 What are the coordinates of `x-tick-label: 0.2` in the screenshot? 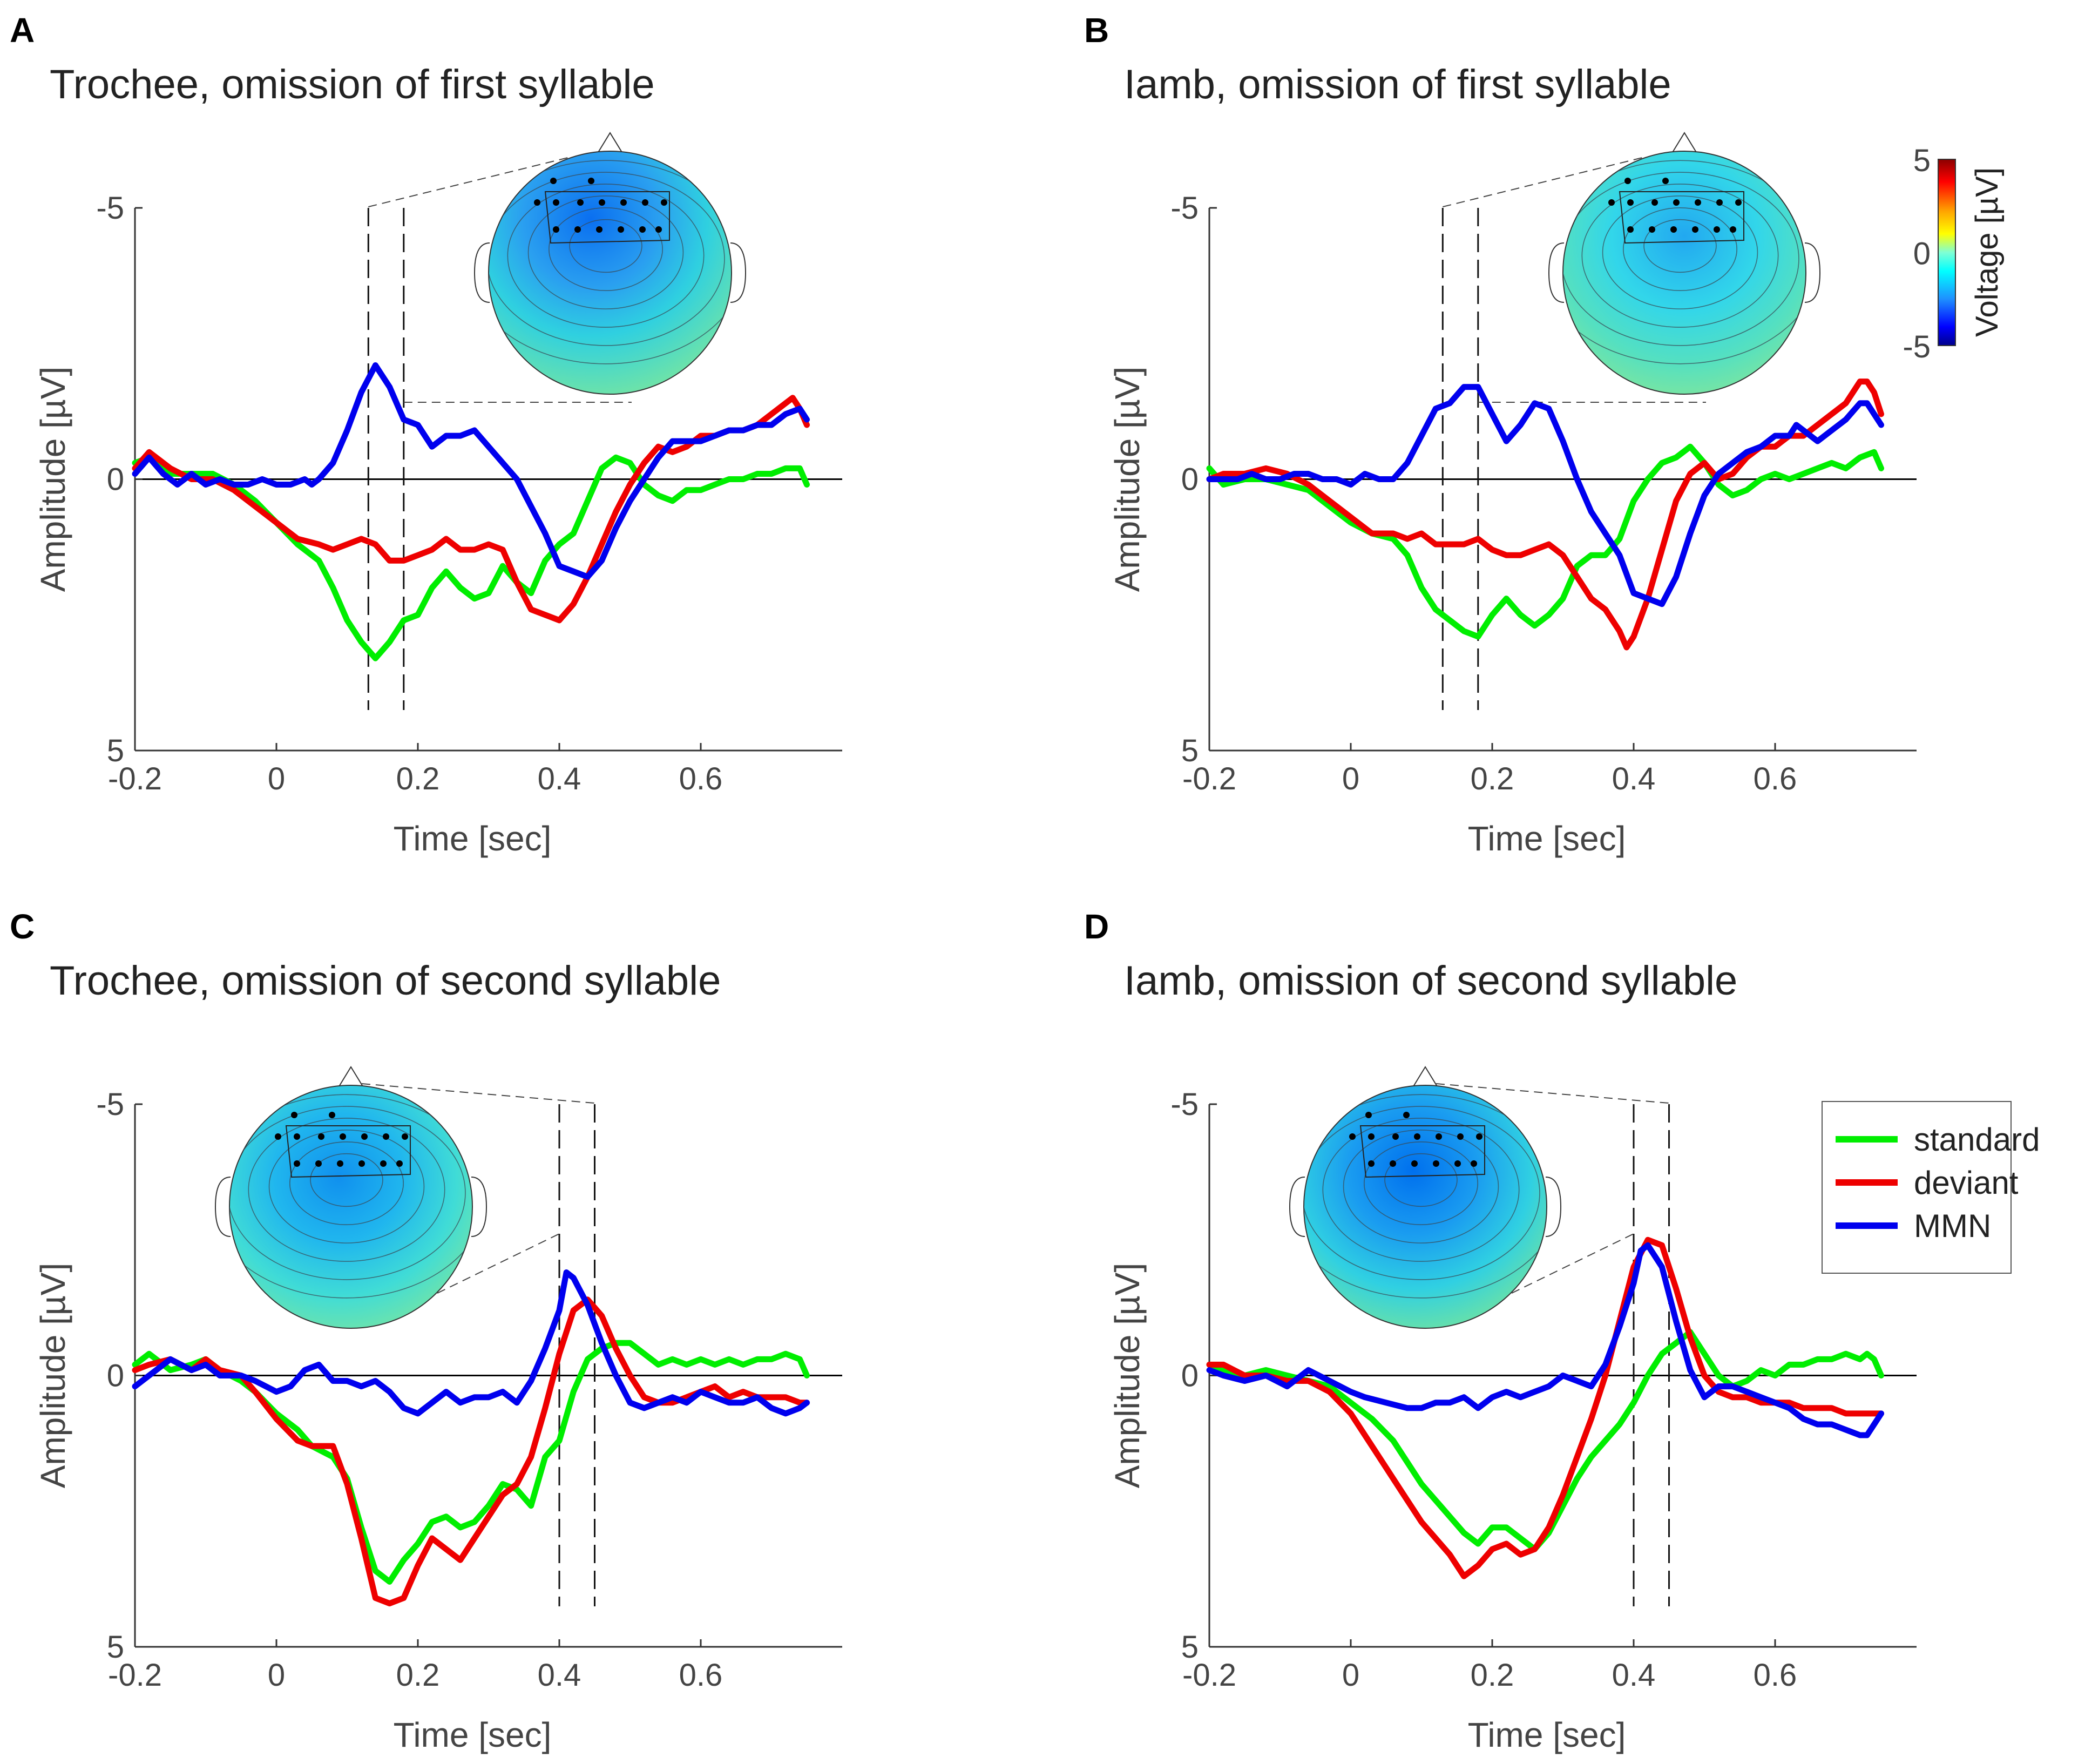 It's located at (1492, 1675).